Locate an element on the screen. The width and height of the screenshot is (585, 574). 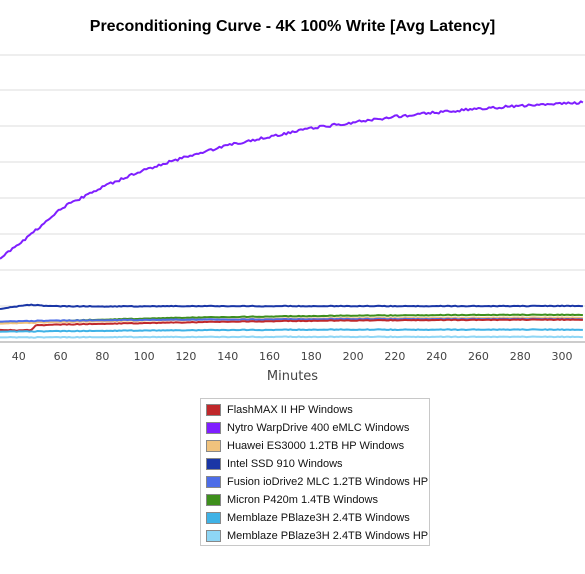
x-tick-label: 280 is located at coordinates (520, 356).